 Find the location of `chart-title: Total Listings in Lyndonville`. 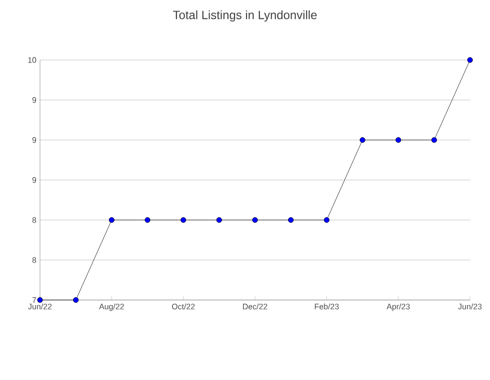

chart-title: Total Listings in Lyndonville is located at coordinates (245, 16).